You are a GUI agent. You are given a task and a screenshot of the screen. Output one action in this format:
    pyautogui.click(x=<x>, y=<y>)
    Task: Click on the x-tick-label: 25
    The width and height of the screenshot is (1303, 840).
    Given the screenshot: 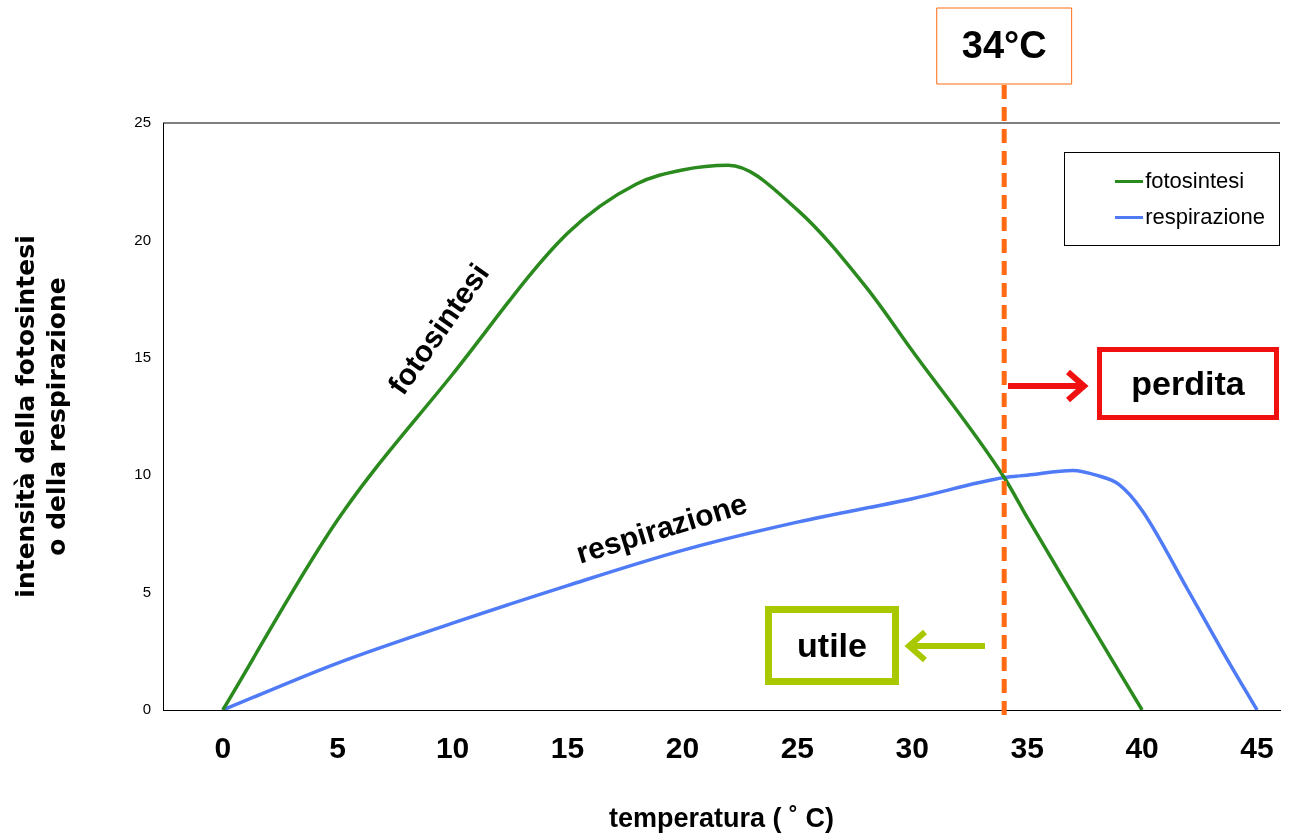 What is the action you would take?
    pyautogui.click(x=797, y=748)
    